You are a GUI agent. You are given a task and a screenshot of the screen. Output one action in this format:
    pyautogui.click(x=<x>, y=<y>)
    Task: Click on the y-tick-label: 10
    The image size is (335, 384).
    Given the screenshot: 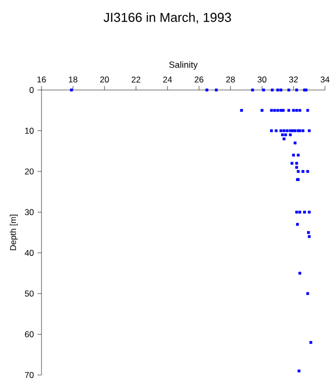 What is the action you would take?
    pyautogui.click(x=29, y=131)
    